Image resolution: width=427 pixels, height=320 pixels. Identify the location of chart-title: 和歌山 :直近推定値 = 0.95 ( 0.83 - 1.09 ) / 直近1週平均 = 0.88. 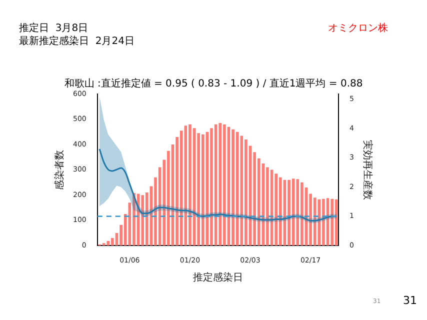
(213, 84).